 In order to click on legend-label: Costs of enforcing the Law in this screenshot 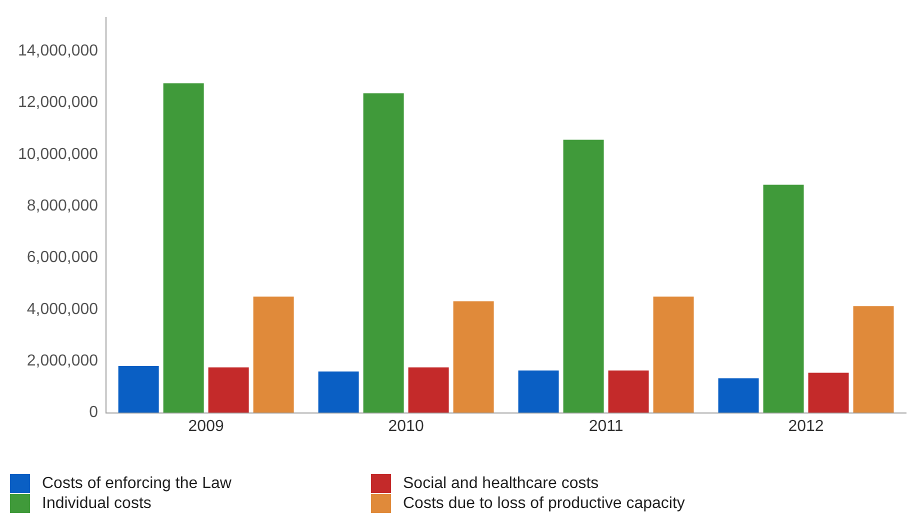, I will do `click(137, 483)`.